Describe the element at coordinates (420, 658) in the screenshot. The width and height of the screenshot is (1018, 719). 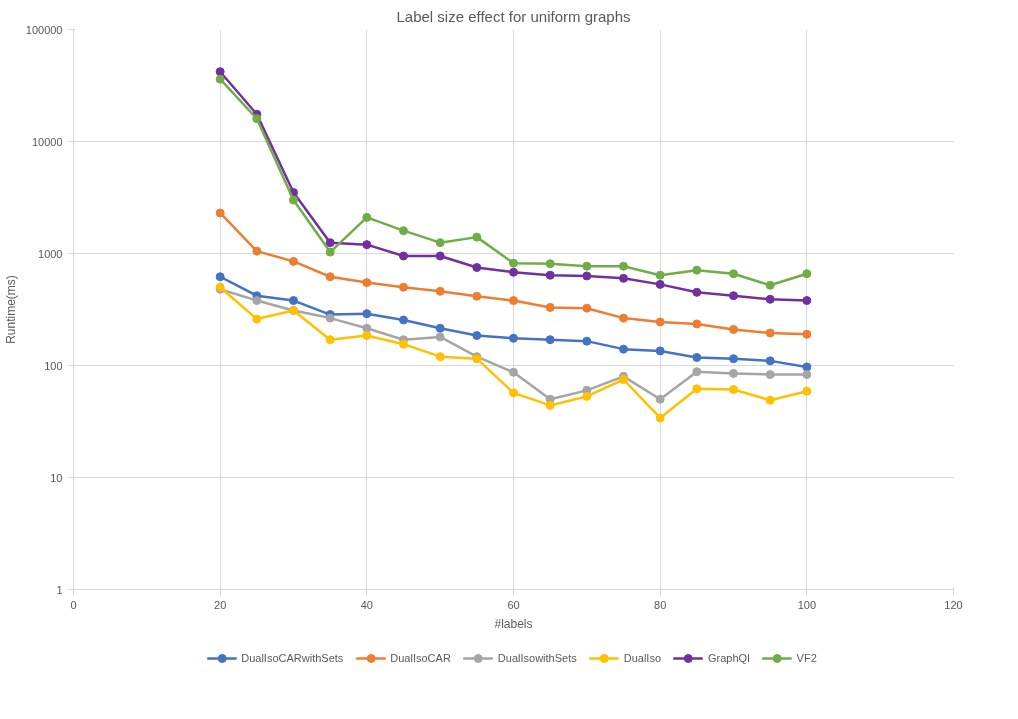
I see `legend-label: DualIsoCAR` at that location.